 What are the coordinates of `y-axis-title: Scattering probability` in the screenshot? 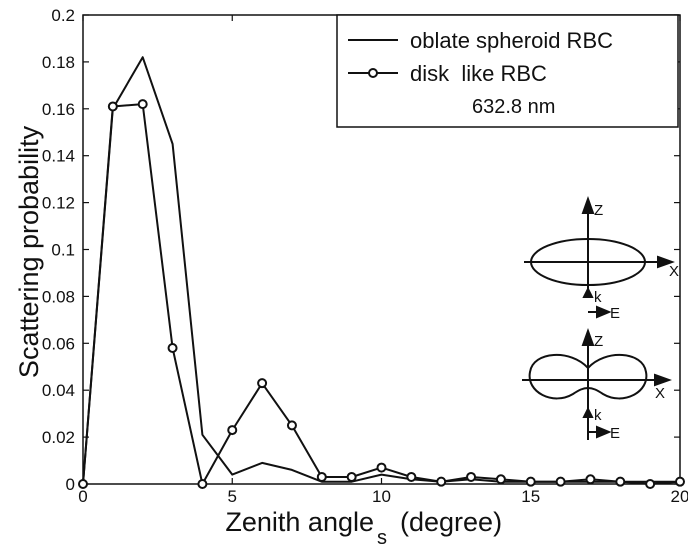 It's located at (29, 251).